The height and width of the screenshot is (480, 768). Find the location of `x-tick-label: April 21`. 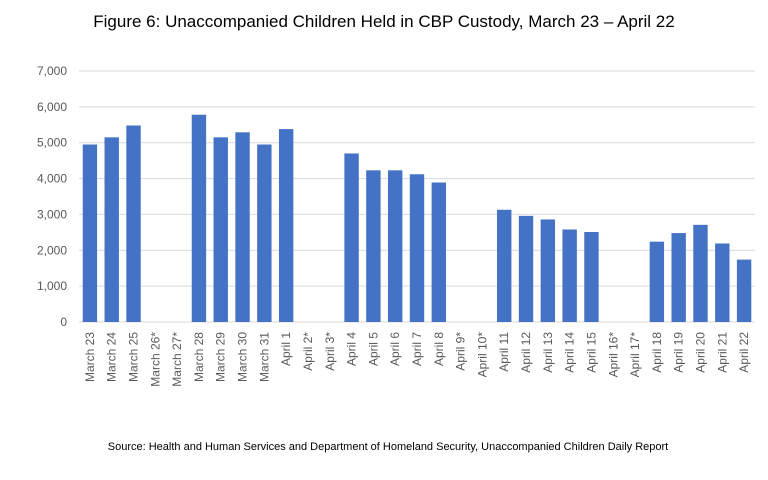

x-tick-label: April 21 is located at coordinates (722, 352).